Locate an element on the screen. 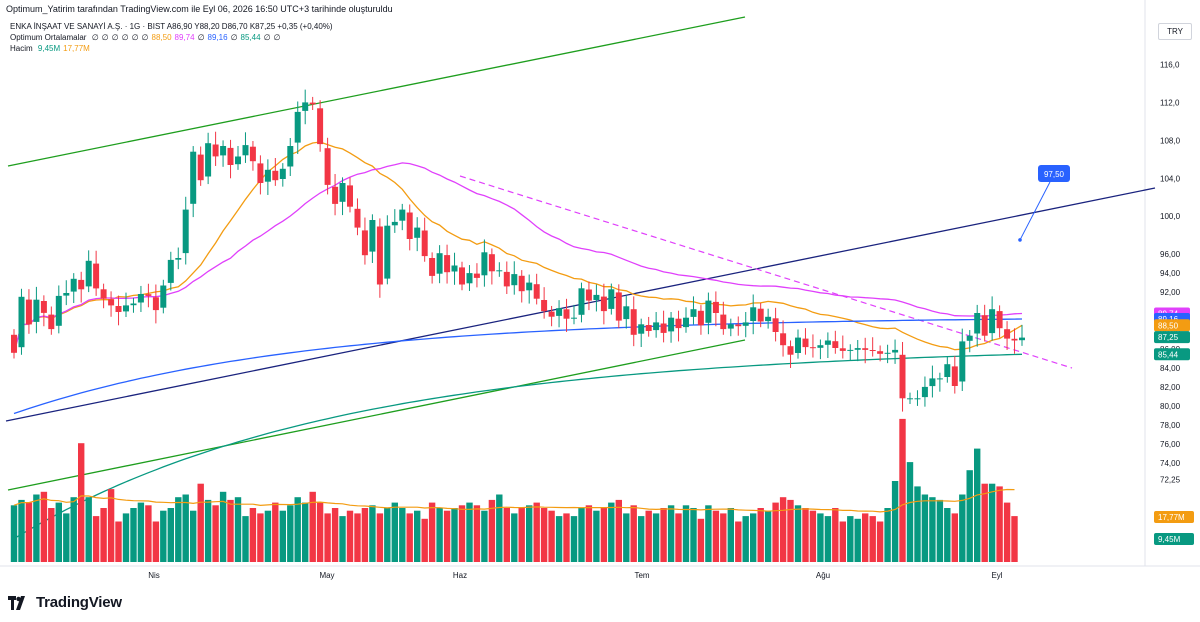 The width and height of the screenshot is (1200, 622). tradingview-wordmark: TradingView is located at coordinates (79, 602).